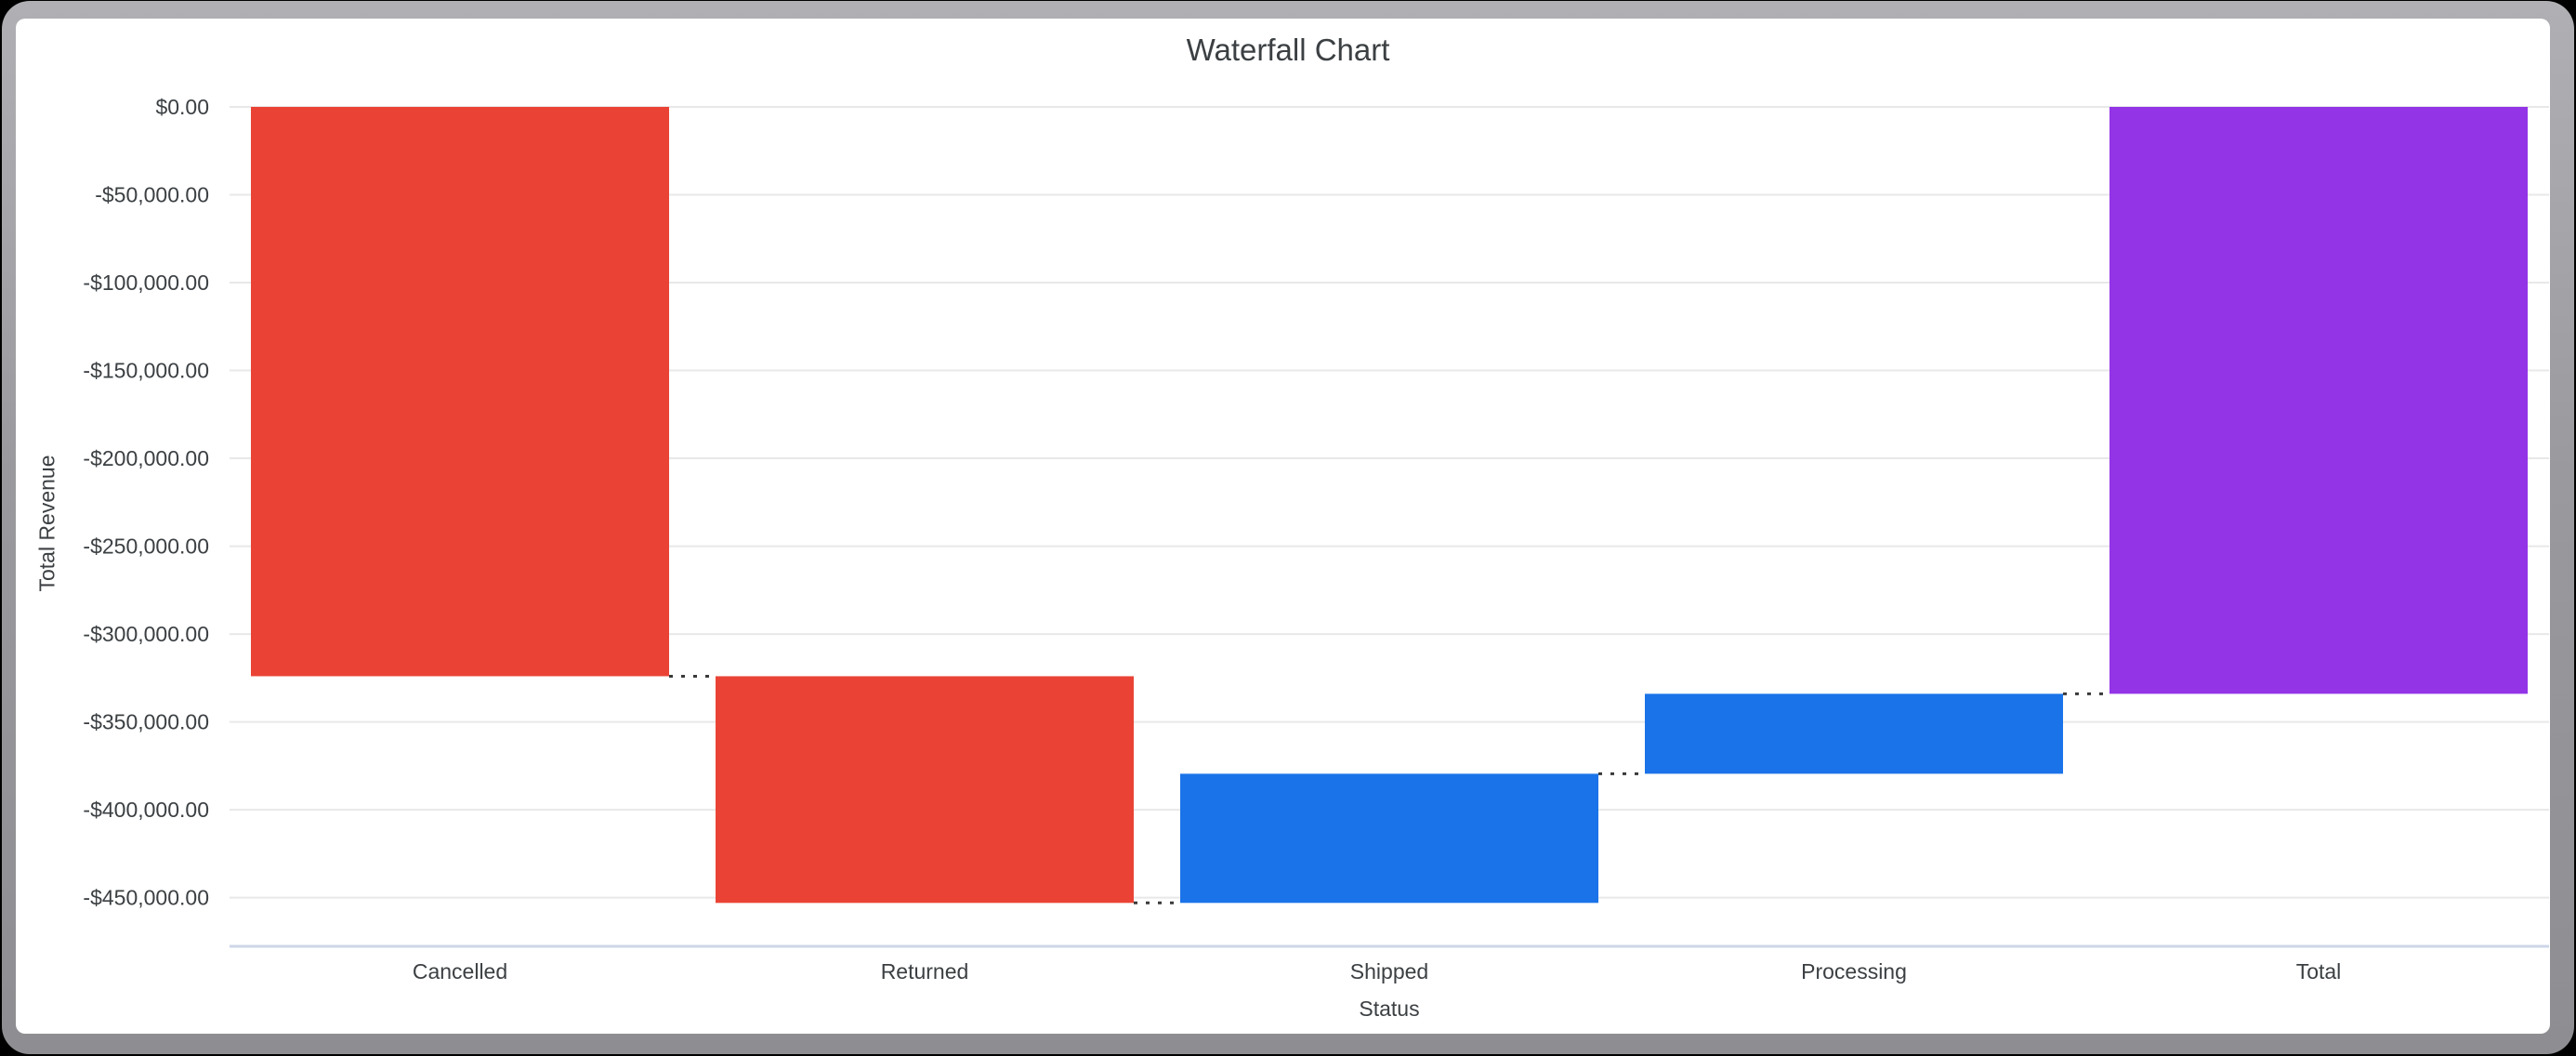 This screenshot has height=1056, width=2576. I want to click on y-tick-label: -$100,000.00, so click(146, 283).